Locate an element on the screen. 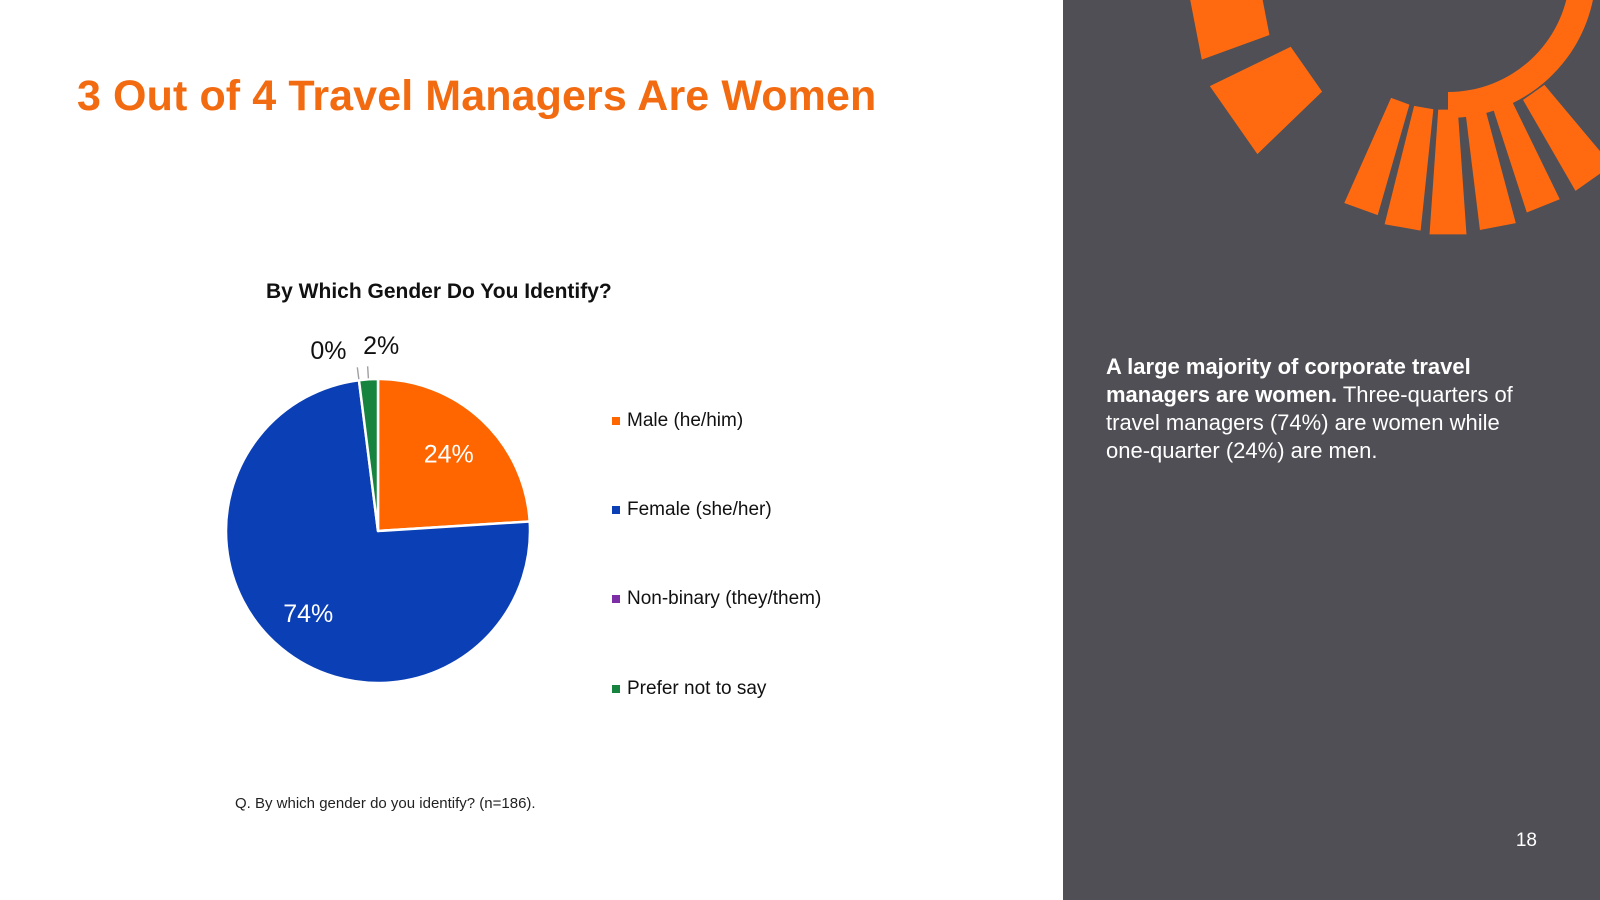 The width and height of the screenshot is (1600, 900). pie-slice-male-he-him is located at coordinates (453, 455).